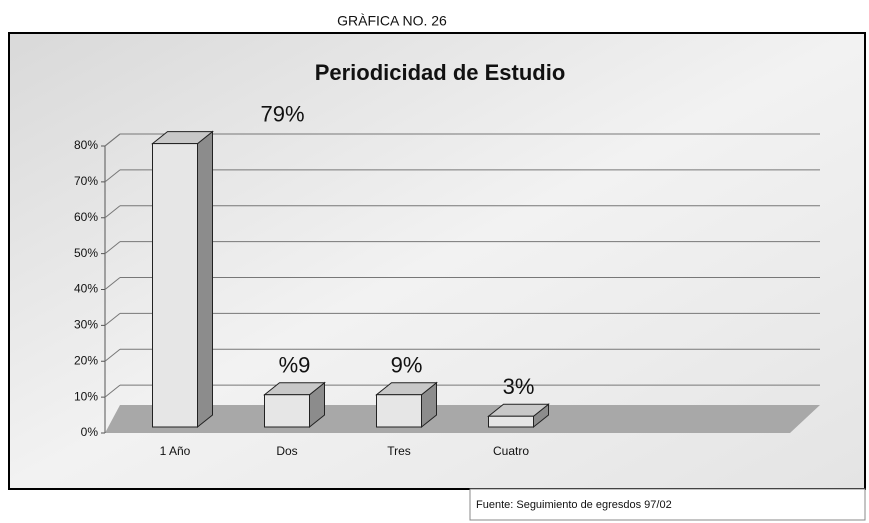  What do you see at coordinates (574, 505) in the screenshot?
I see `source-note: Fuente: Seguimiento de egresdos 97/02` at bounding box center [574, 505].